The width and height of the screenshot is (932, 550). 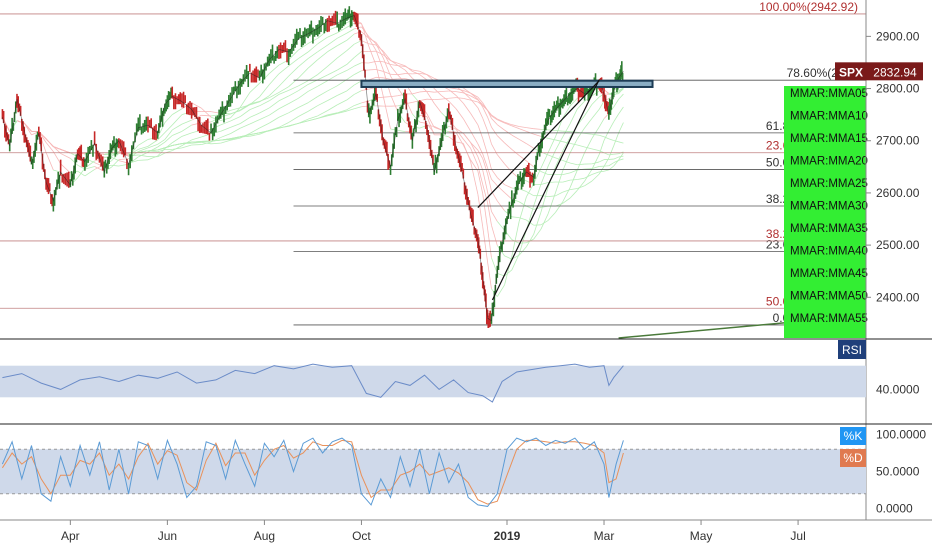 I want to click on x-tick-label: 2019, so click(x=507, y=536).